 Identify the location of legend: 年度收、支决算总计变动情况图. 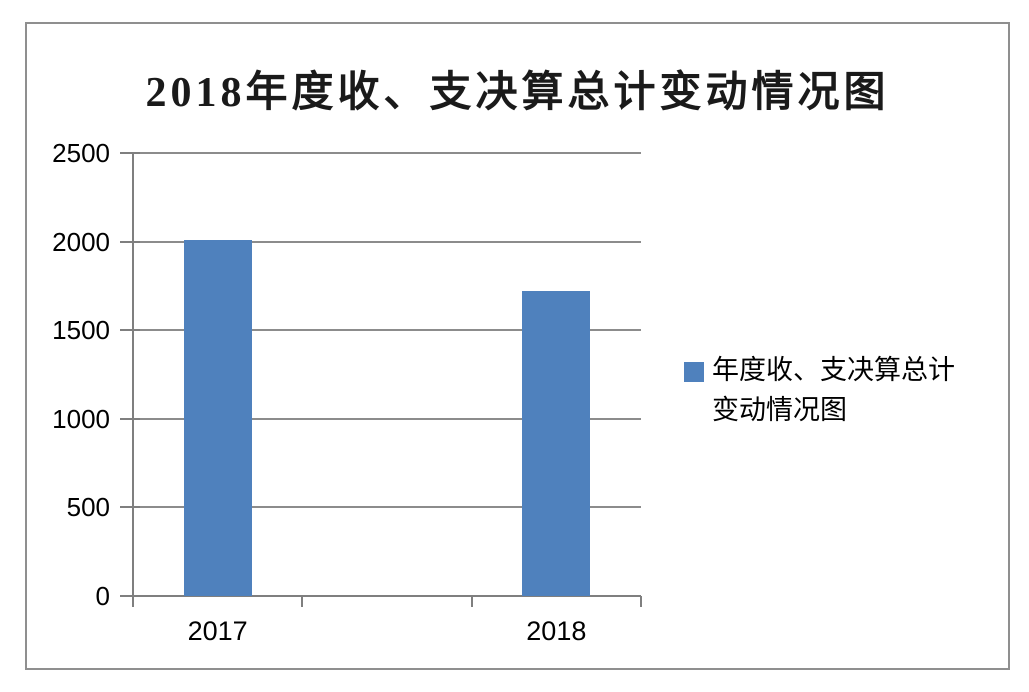
(837, 390).